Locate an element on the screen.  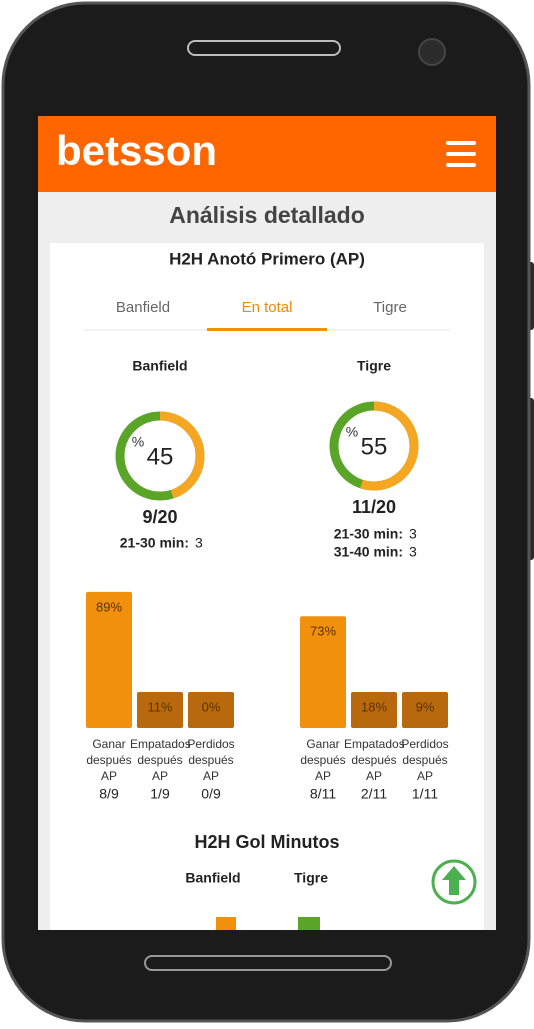
bar-value-label: 89% is located at coordinates (109, 606).